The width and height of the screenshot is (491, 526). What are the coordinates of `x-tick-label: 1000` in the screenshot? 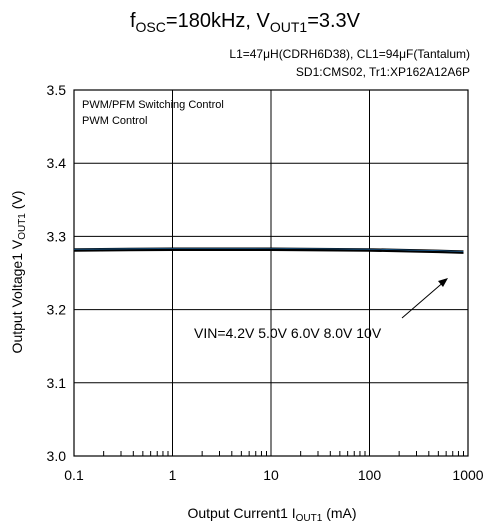 It's located at (467, 475).